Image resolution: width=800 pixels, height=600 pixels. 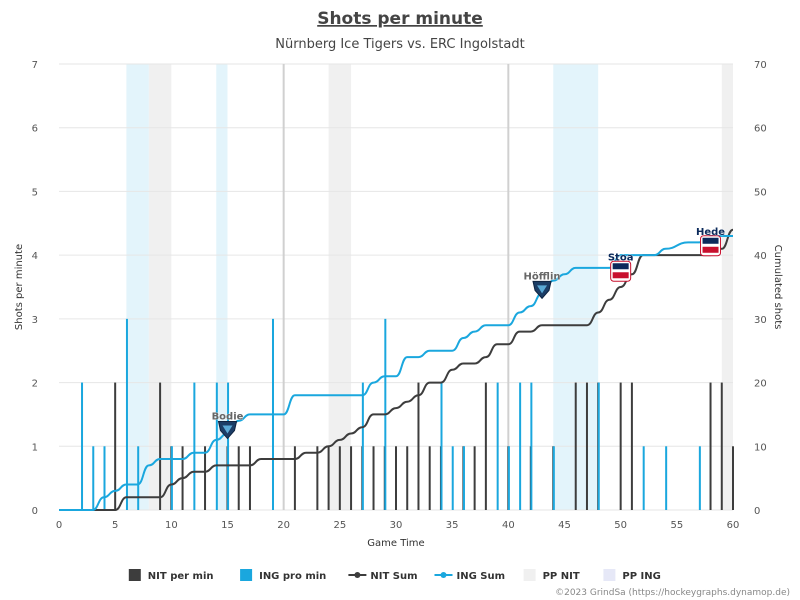 I want to click on x-tick-label: 40, so click(x=508, y=525).